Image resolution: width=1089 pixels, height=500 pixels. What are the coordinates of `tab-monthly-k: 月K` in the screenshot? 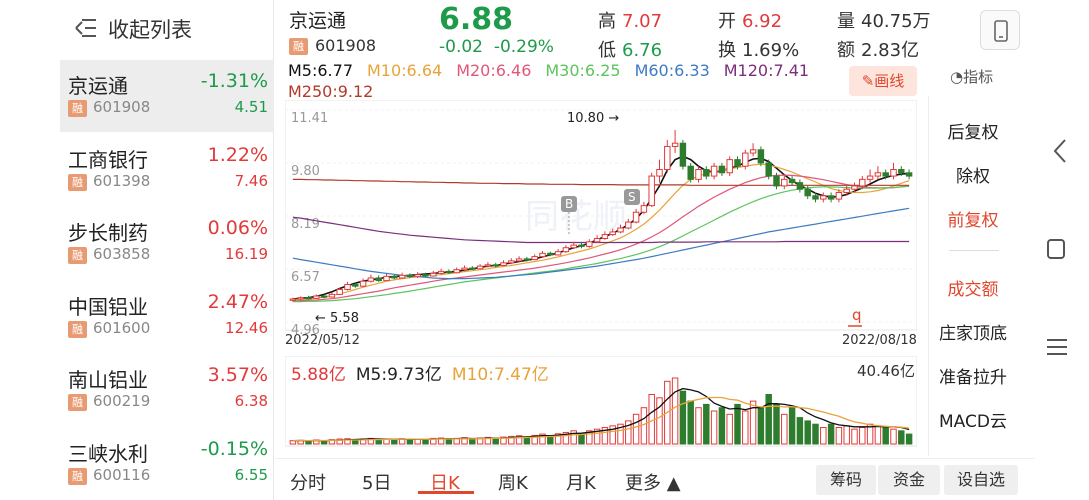 It's located at (581, 483).